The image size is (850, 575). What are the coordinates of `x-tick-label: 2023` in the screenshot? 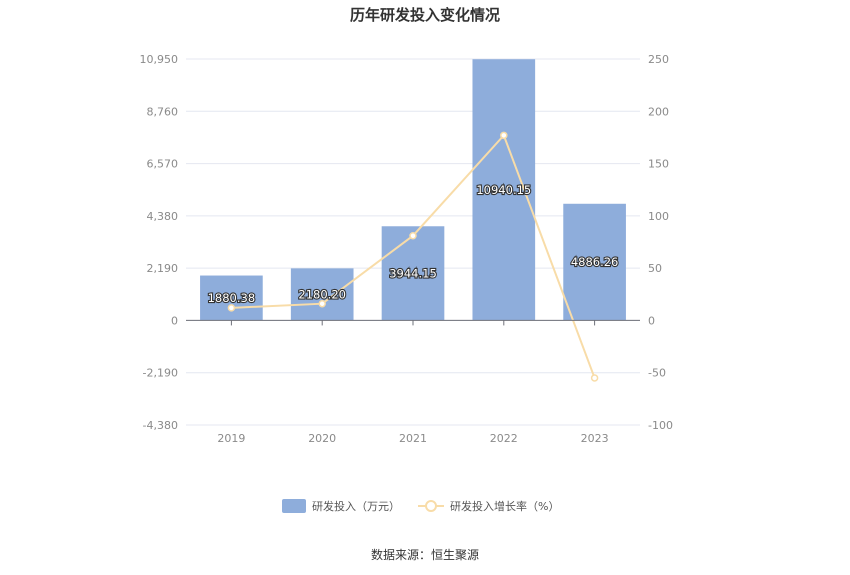 It's located at (595, 438).